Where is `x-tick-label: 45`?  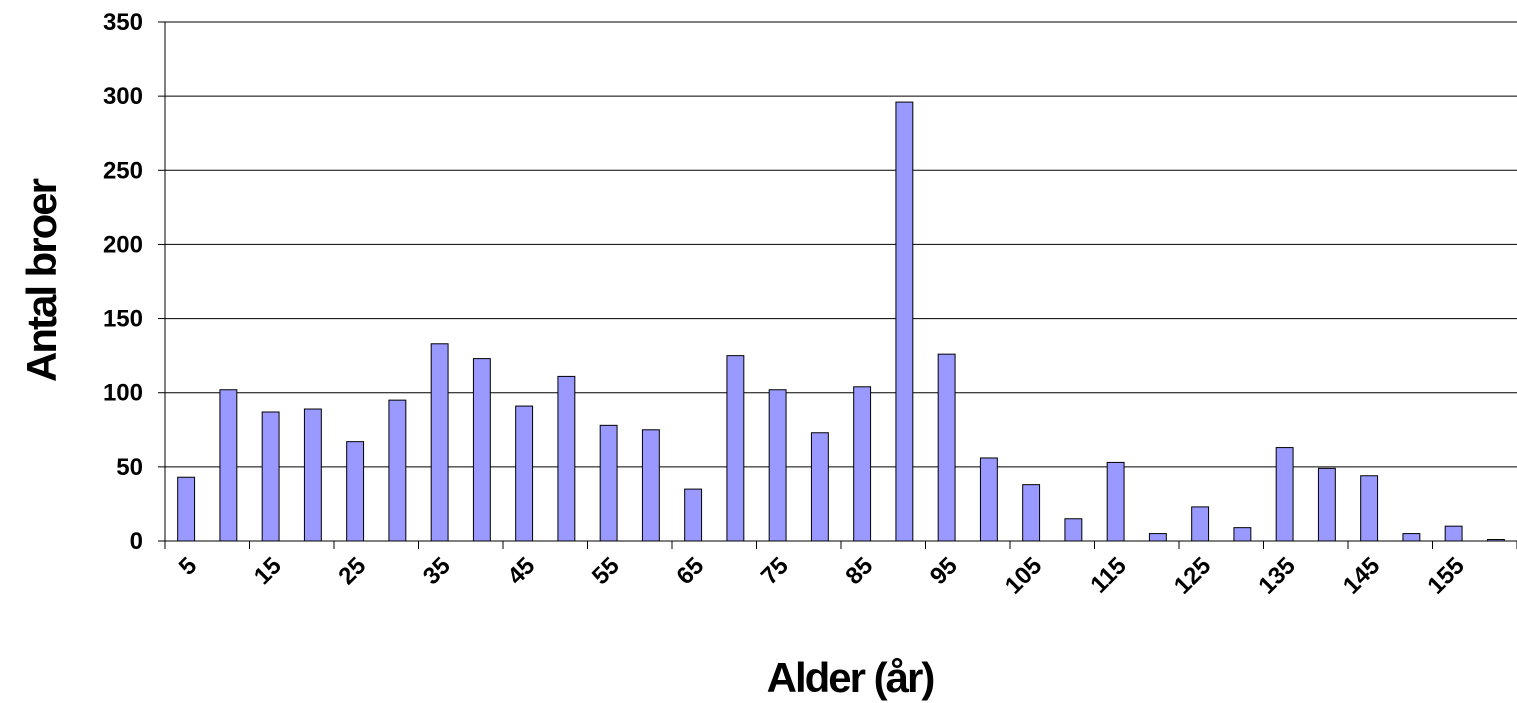 x-tick-label: 45 is located at coordinates (521, 571).